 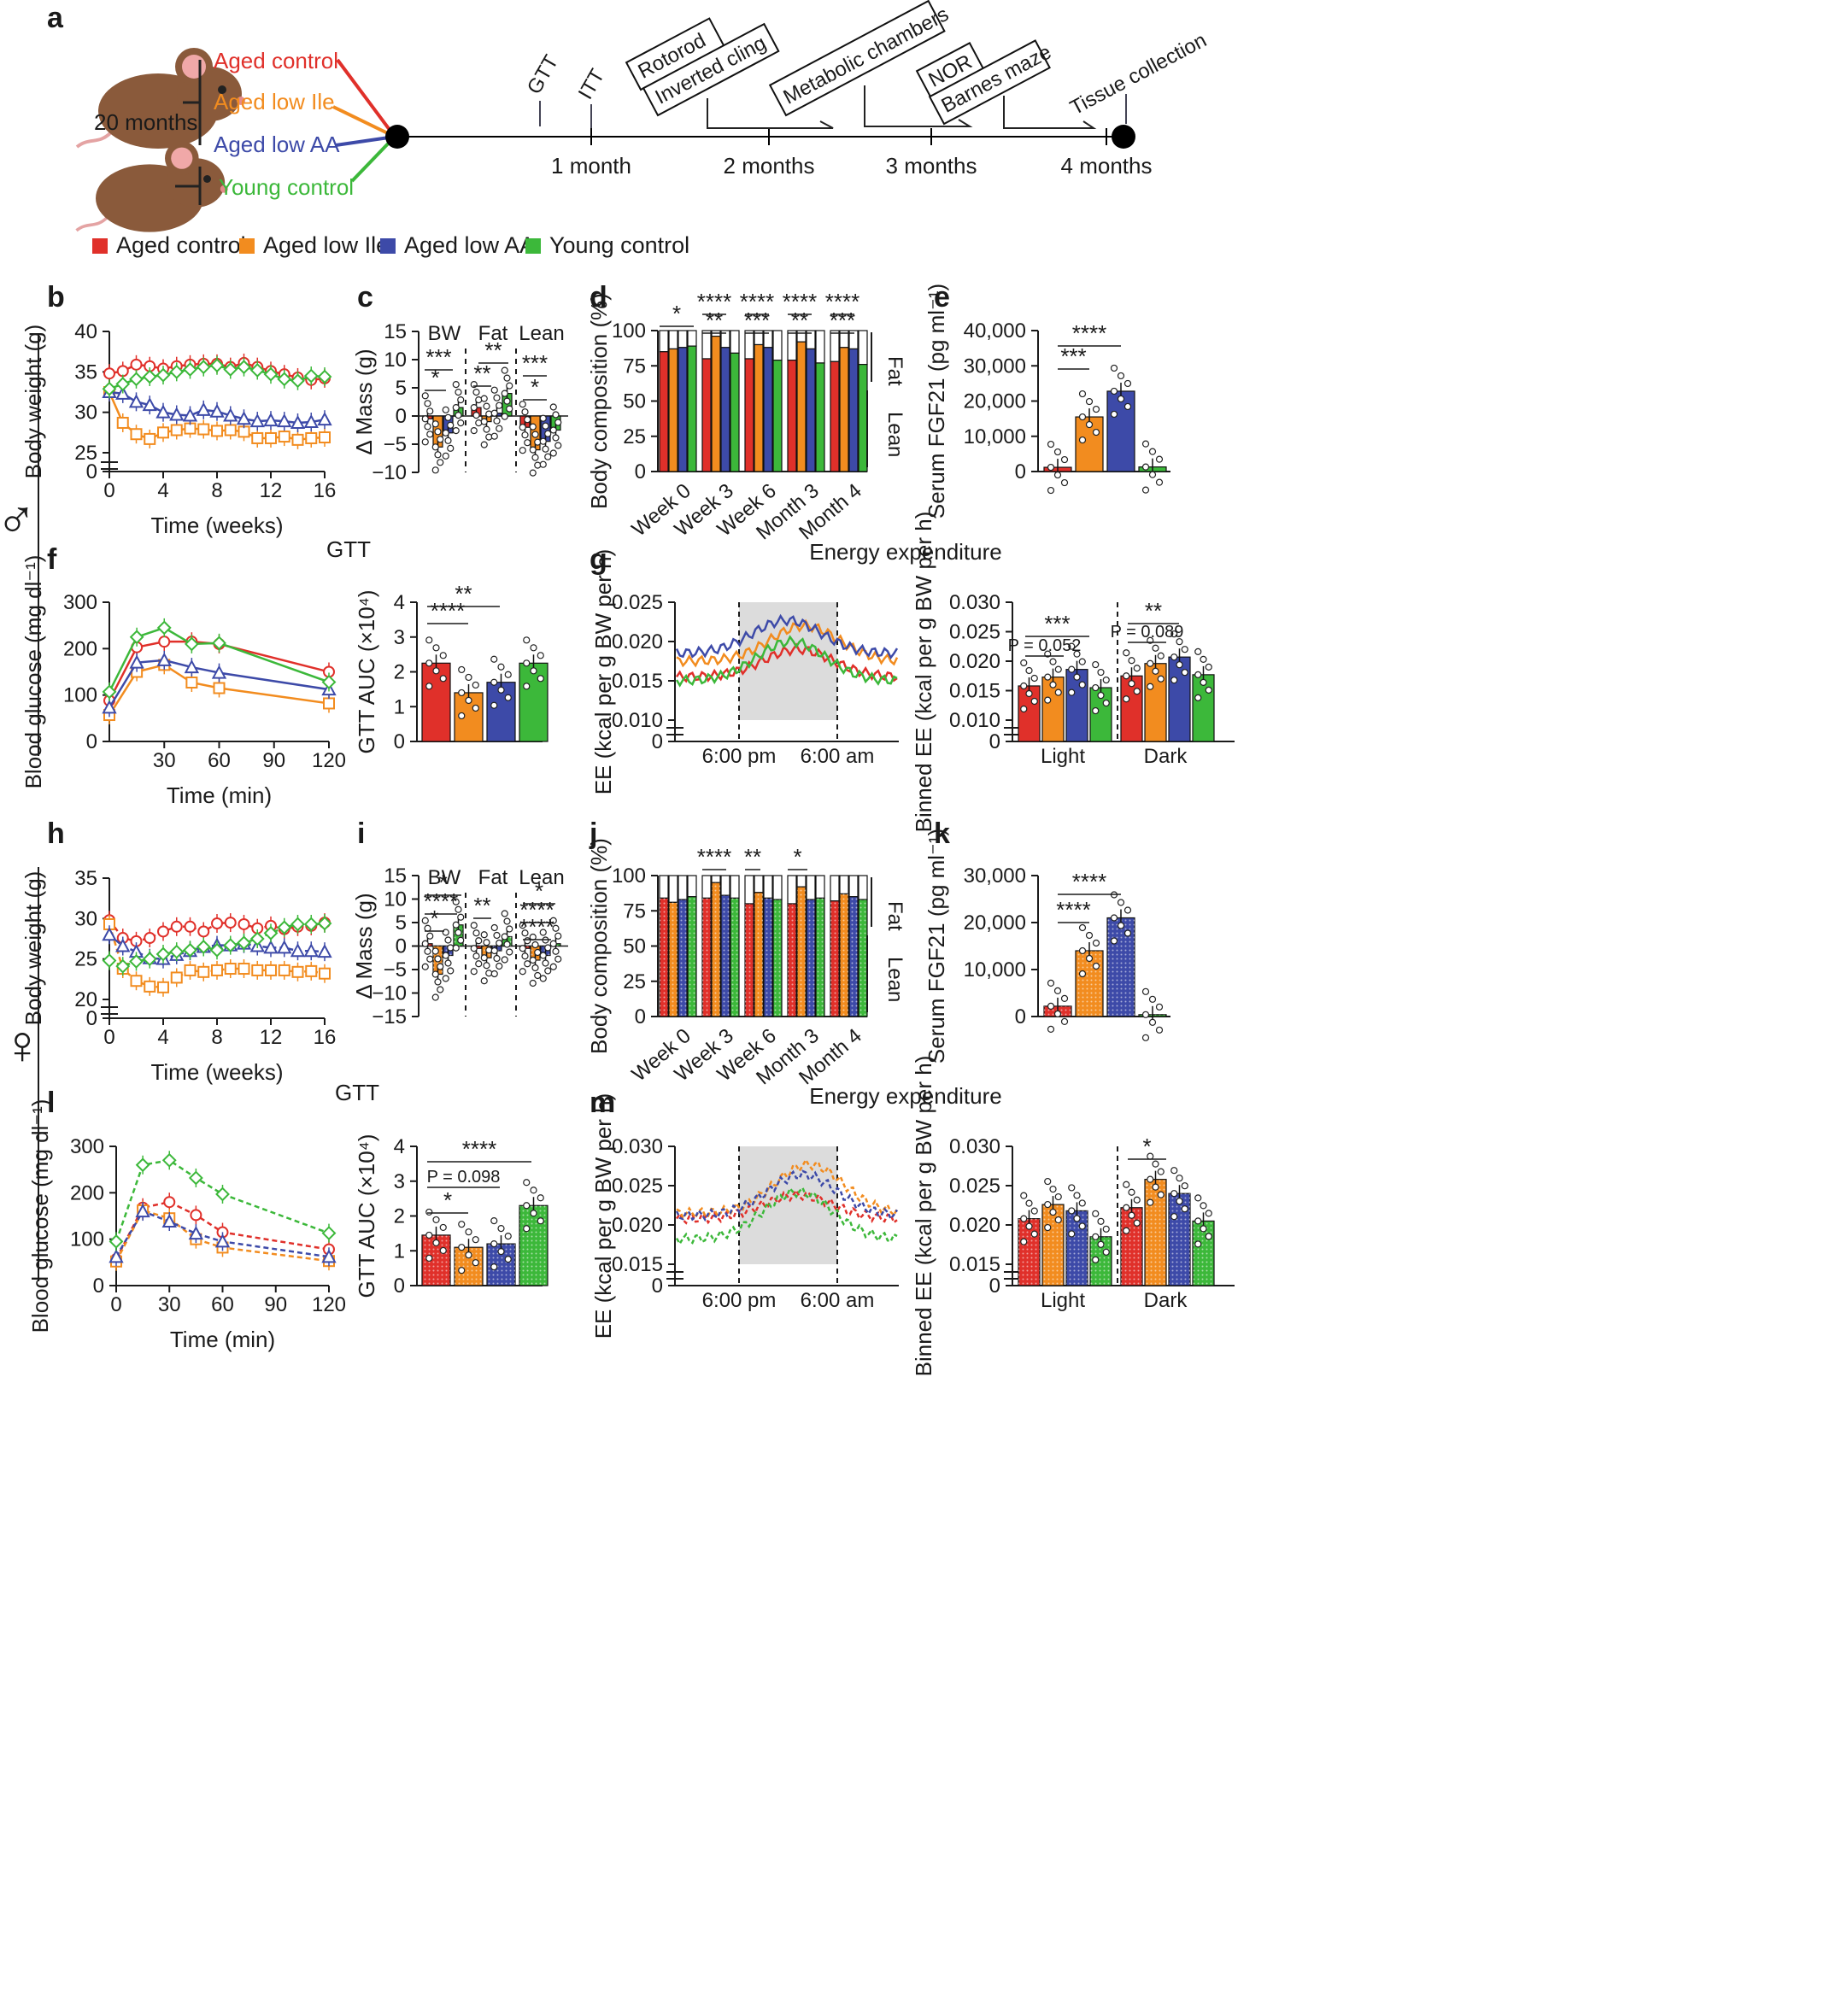 What do you see at coordinates (838, 757) in the screenshot?
I see `g-xtick-label-1: 6:00 am` at bounding box center [838, 757].